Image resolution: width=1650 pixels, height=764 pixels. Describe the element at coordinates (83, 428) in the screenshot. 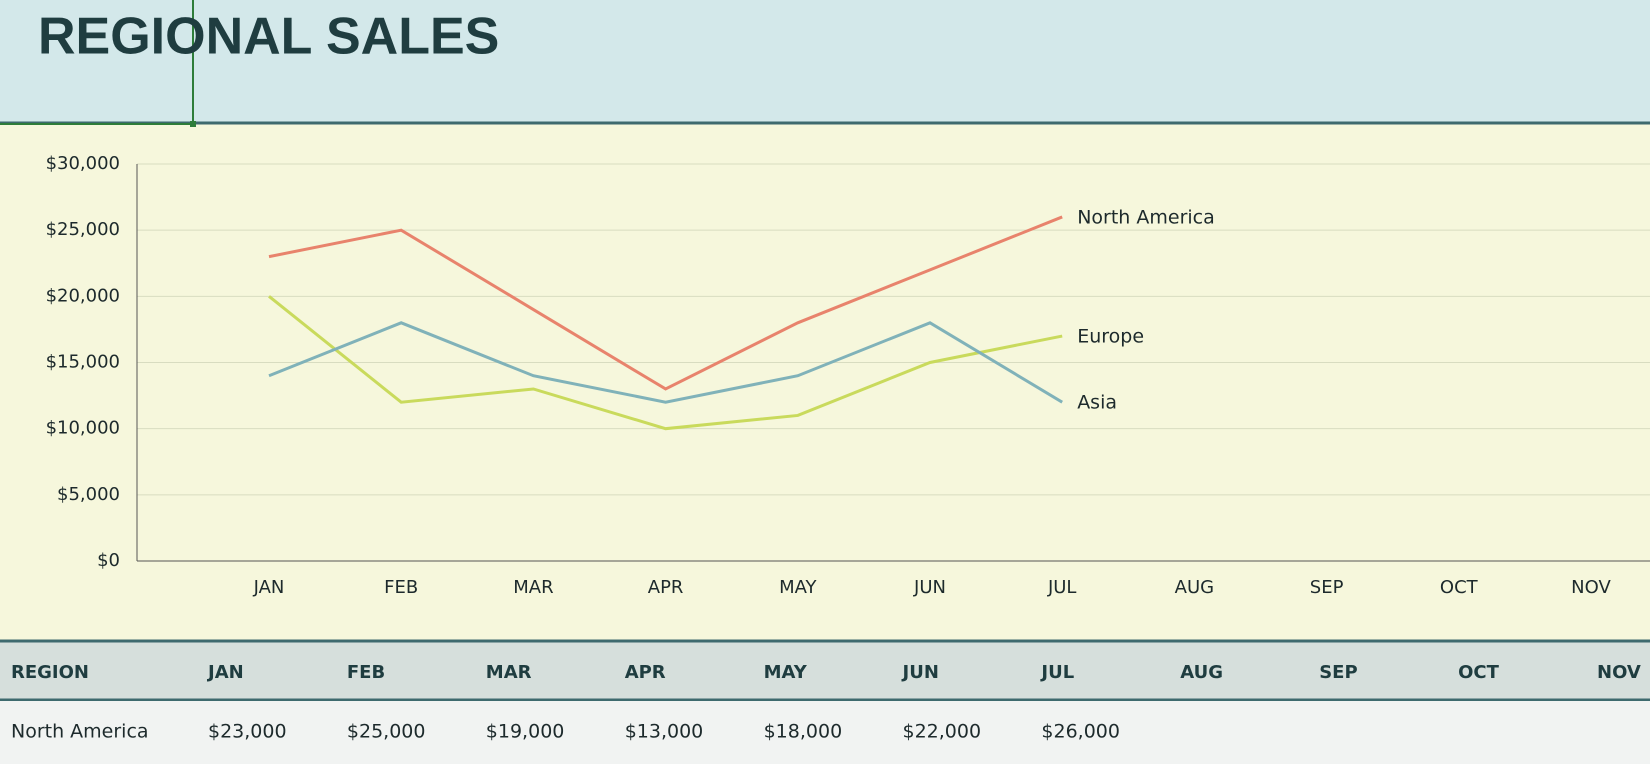

I see `y-tick-label: $10,000` at that location.